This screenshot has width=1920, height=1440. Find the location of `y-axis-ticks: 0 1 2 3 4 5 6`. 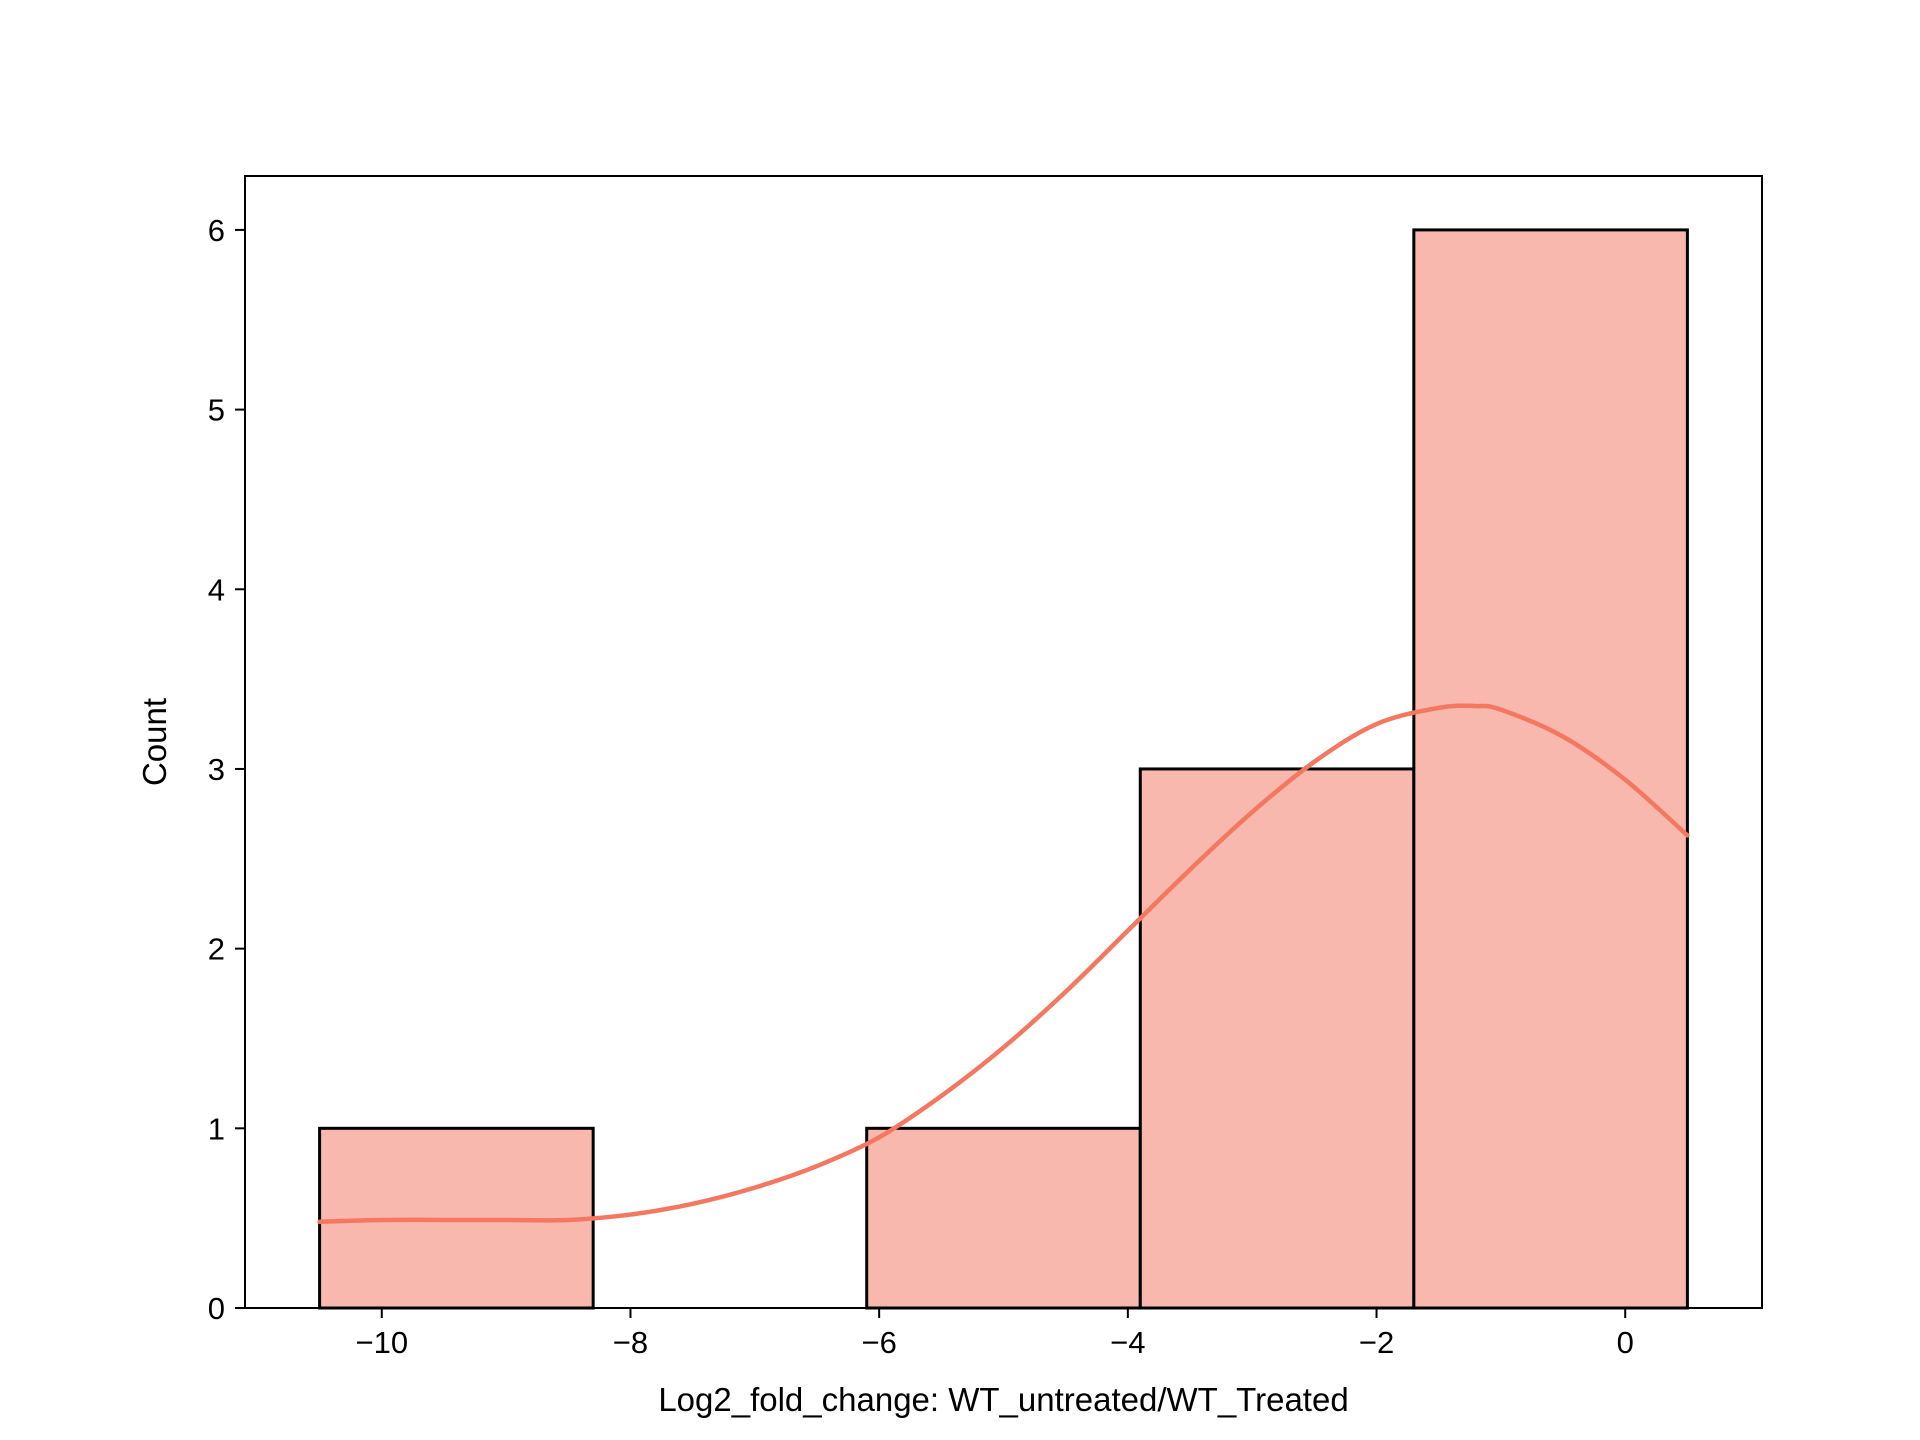

y-axis-ticks: 0 1 2 3 4 5 6 is located at coordinates (226, 769).